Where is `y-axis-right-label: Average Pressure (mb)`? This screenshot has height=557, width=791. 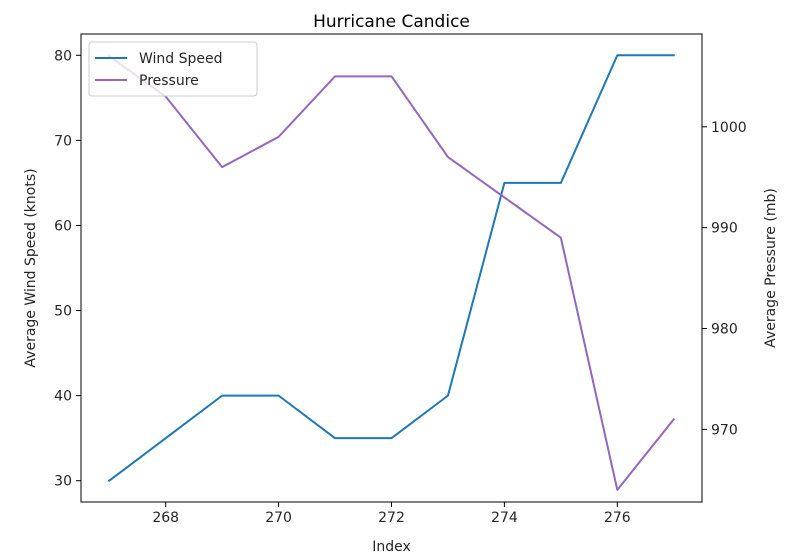 y-axis-right-label: Average Pressure (mb) is located at coordinates (771, 268).